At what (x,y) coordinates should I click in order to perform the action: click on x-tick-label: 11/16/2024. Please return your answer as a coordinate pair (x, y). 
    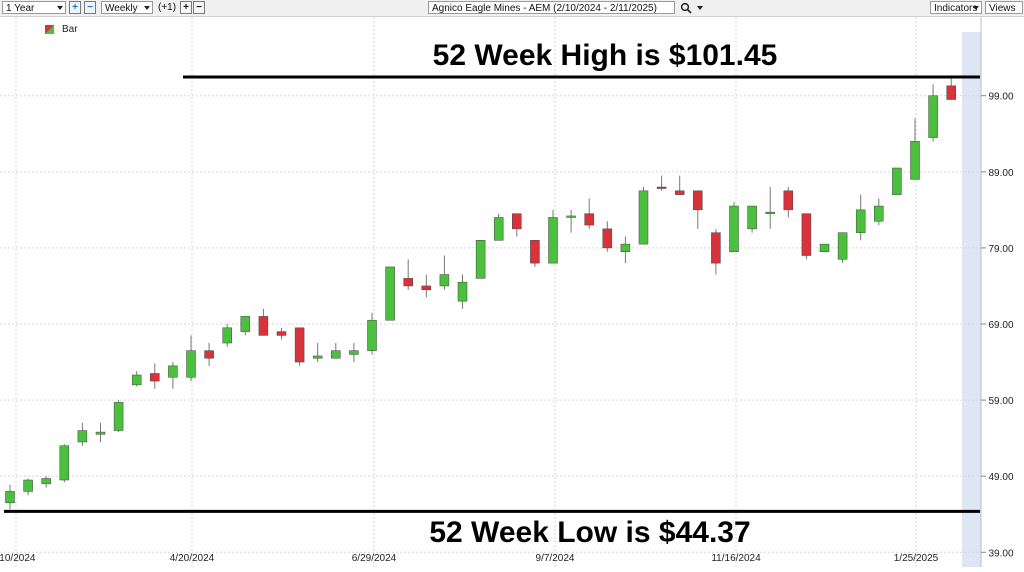
    Looking at the image, I should click on (736, 558).